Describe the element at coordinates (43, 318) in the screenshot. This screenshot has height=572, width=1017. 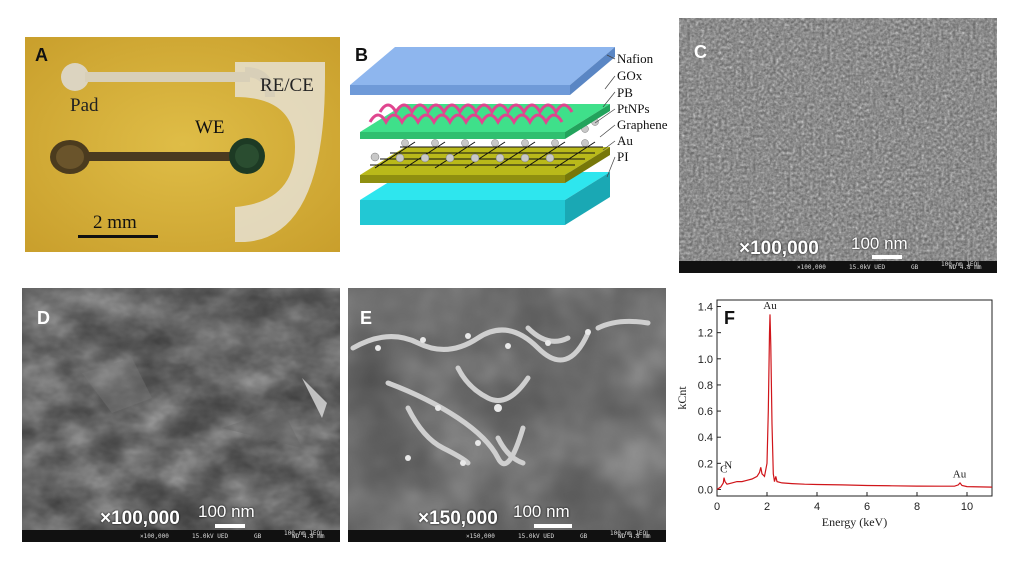
I see `panel-label-d: D` at that location.